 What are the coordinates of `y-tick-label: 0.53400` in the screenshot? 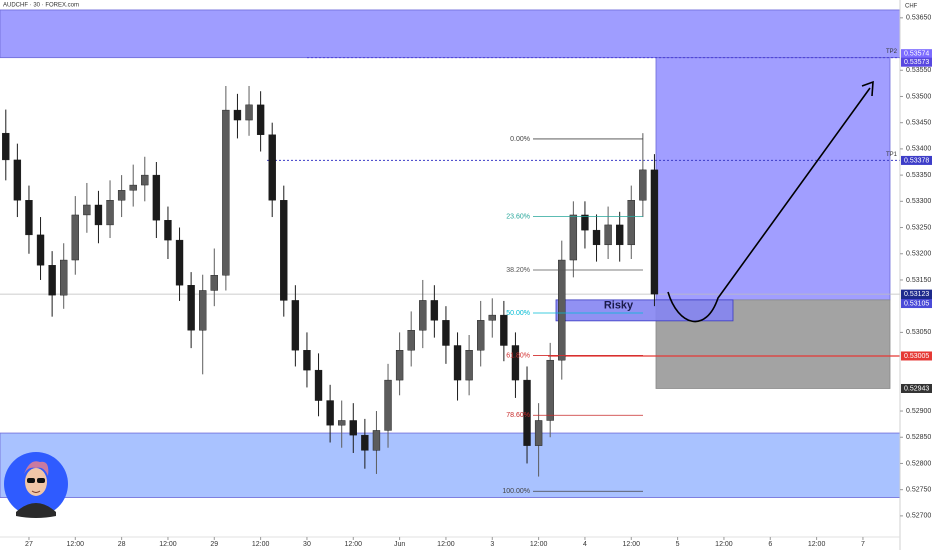 It's located at (918, 149).